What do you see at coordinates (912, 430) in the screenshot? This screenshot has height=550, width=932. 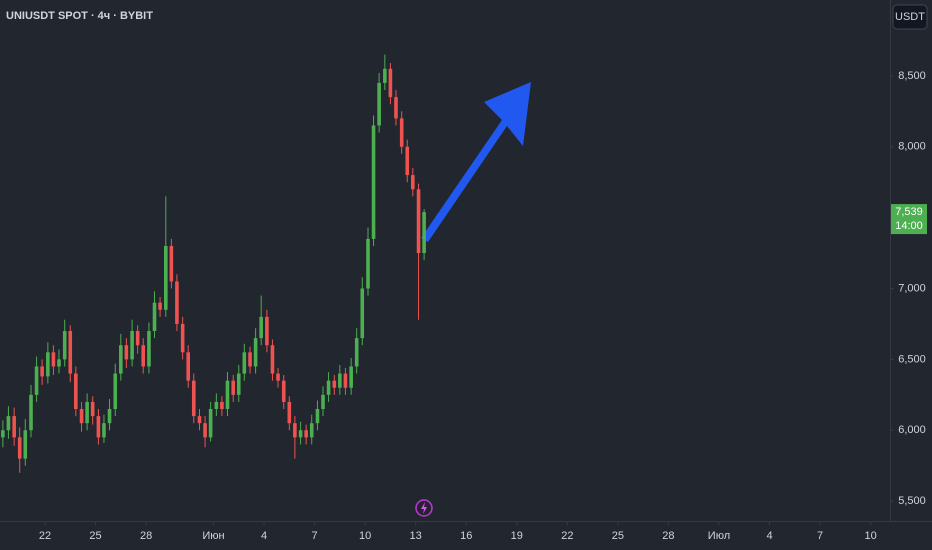 I see `y-tick-label: 6,000` at bounding box center [912, 430].